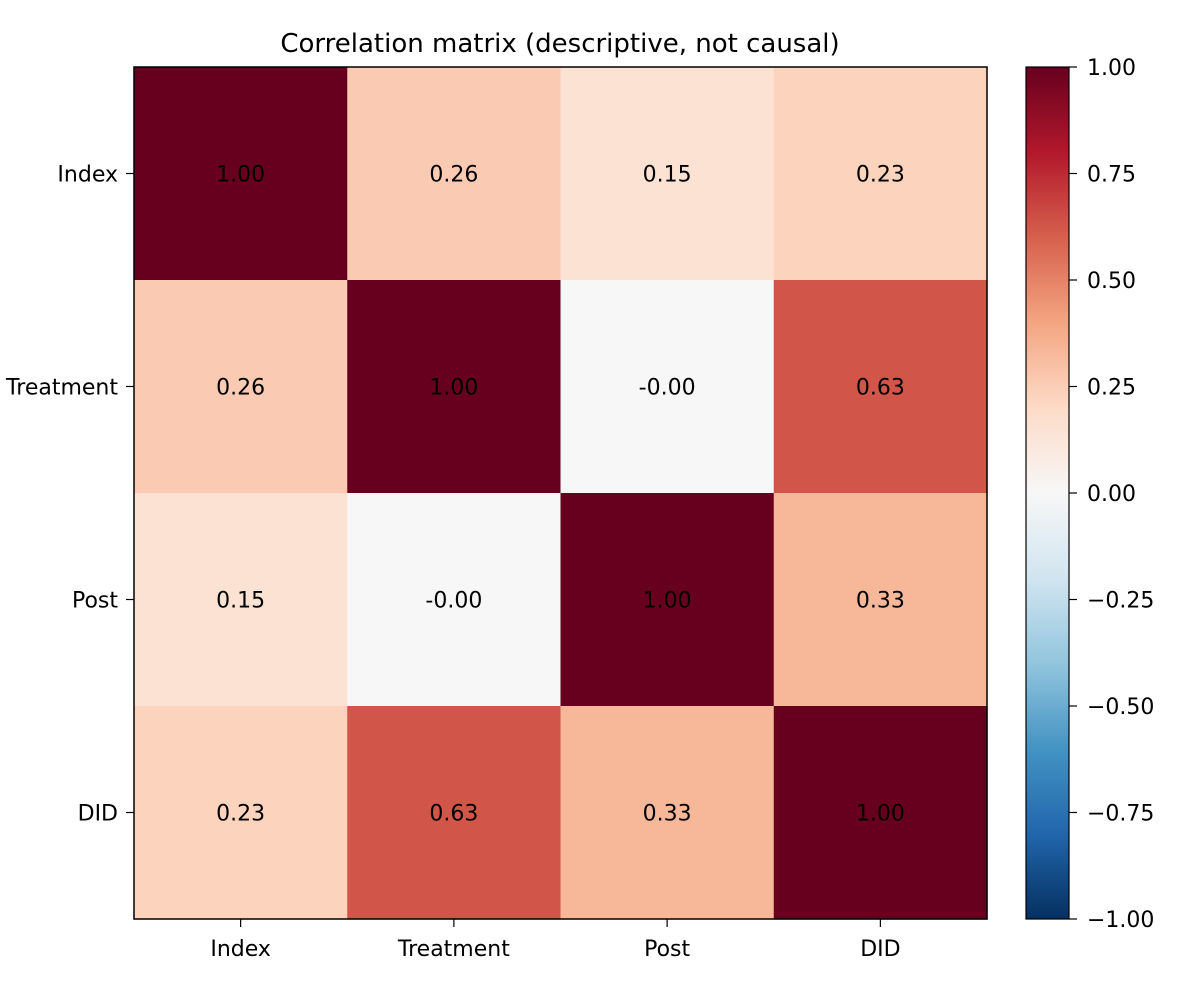 The image size is (1188, 990). Describe the element at coordinates (98, 814) in the screenshot. I see `y-tick-label: DID` at that location.